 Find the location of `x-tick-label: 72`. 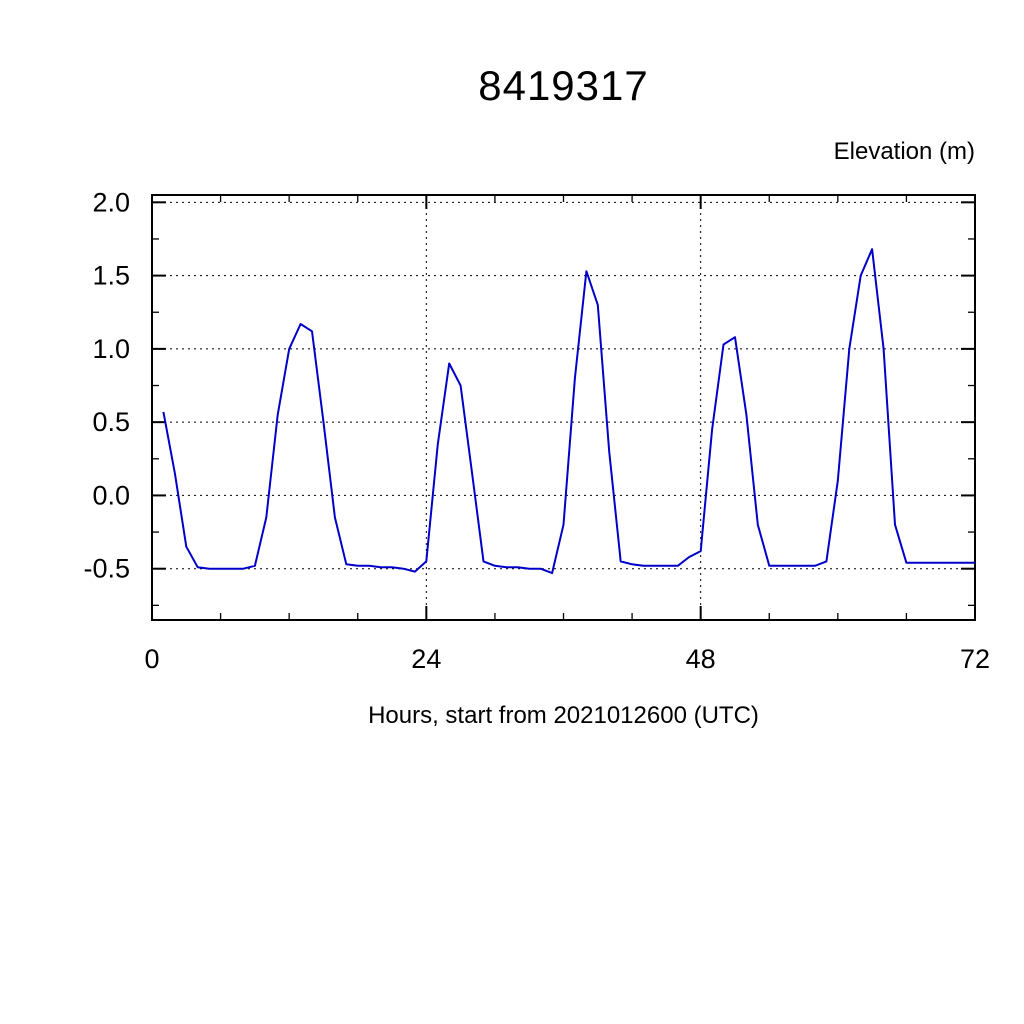

x-tick-label: 72 is located at coordinates (975, 659).